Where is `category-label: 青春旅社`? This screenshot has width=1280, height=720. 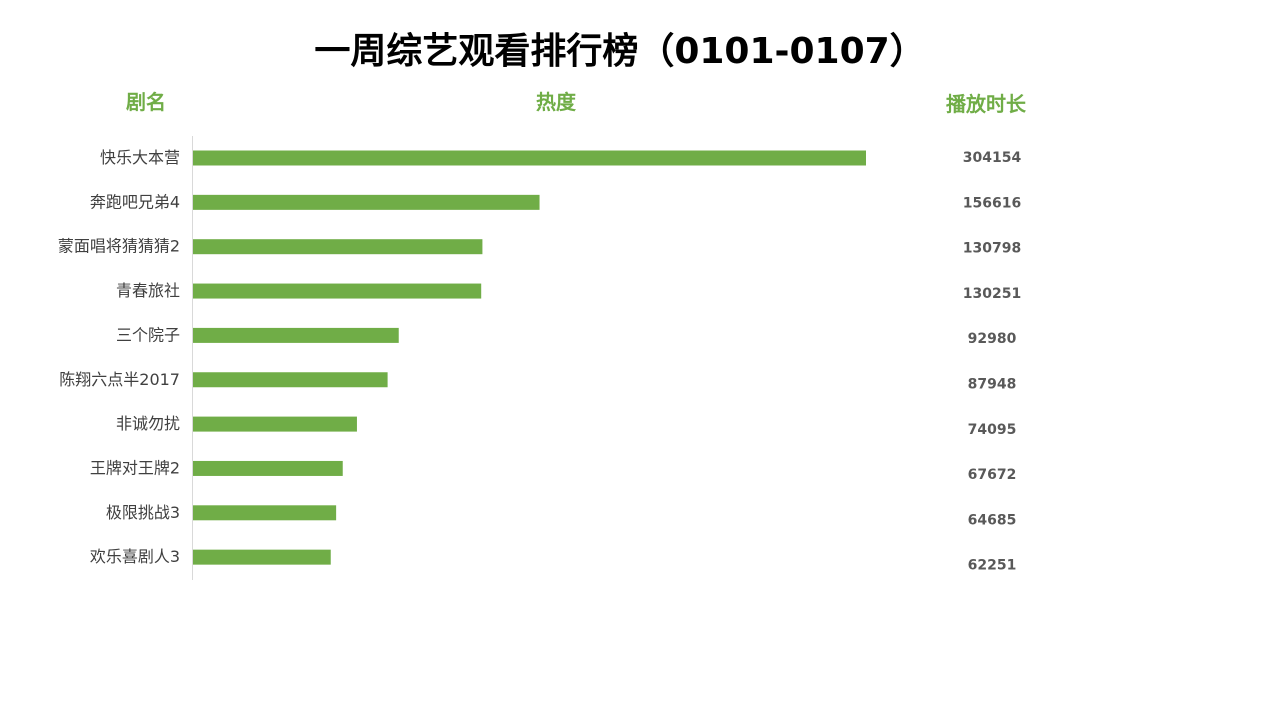 category-label: 青春旅社 is located at coordinates (148, 290).